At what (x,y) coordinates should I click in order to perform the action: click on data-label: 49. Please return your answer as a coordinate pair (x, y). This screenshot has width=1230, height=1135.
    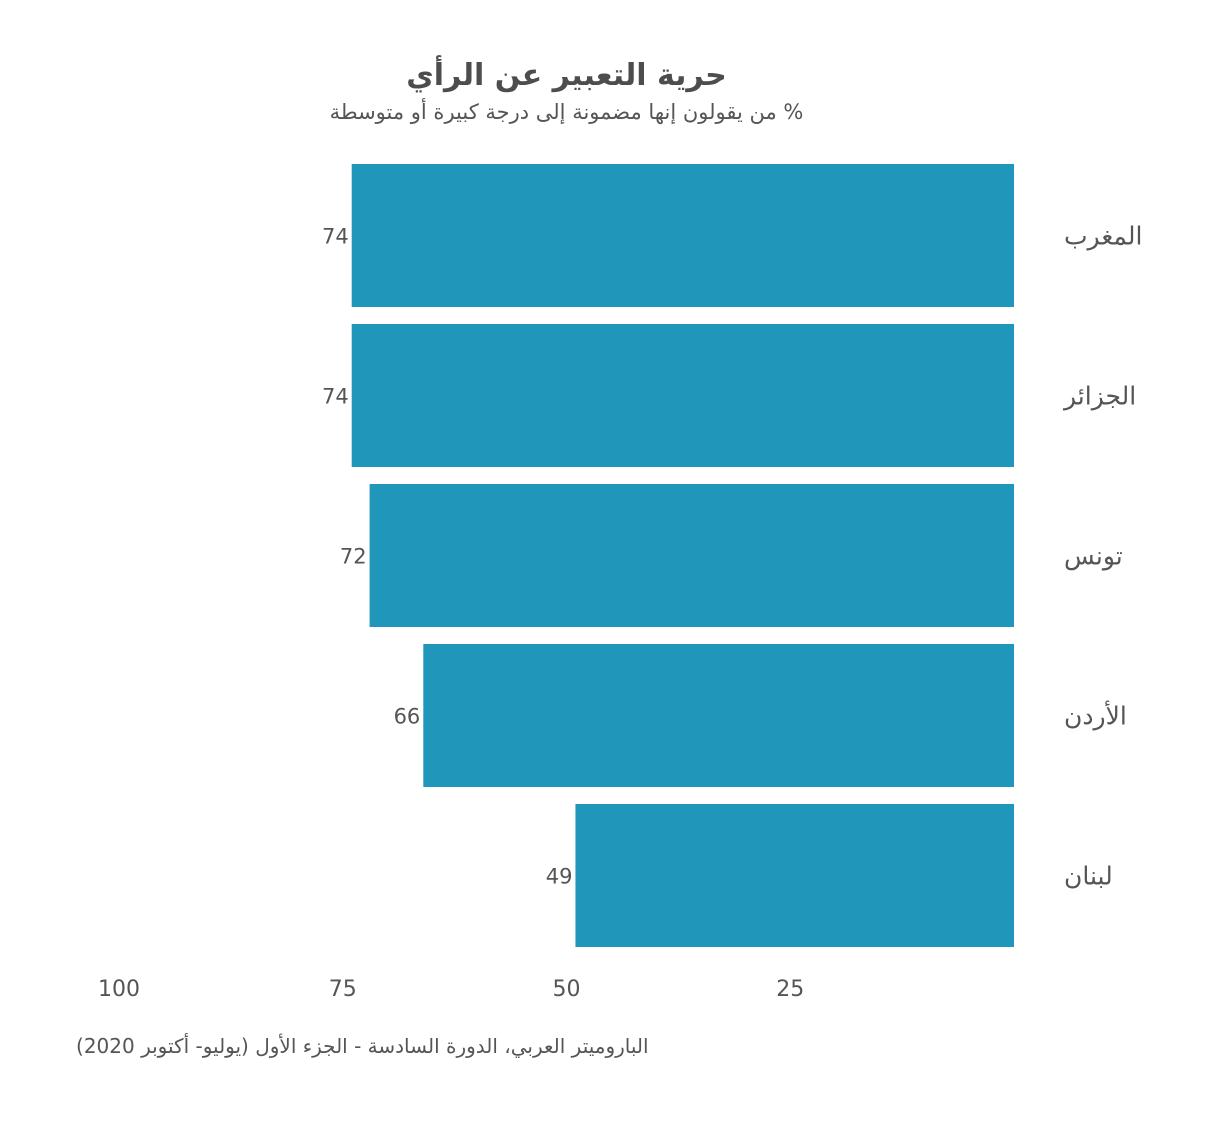
    Looking at the image, I should click on (559, 877).